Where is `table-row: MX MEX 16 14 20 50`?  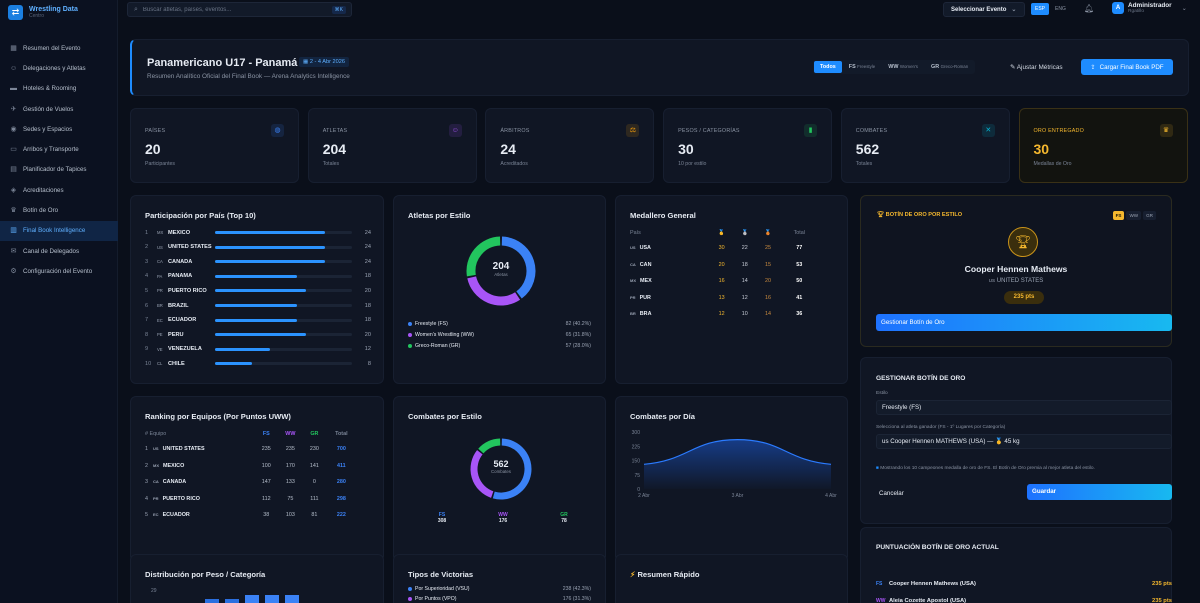
table-row: MX MEX 16 14 20 50 is located at coordinates (724, 281).